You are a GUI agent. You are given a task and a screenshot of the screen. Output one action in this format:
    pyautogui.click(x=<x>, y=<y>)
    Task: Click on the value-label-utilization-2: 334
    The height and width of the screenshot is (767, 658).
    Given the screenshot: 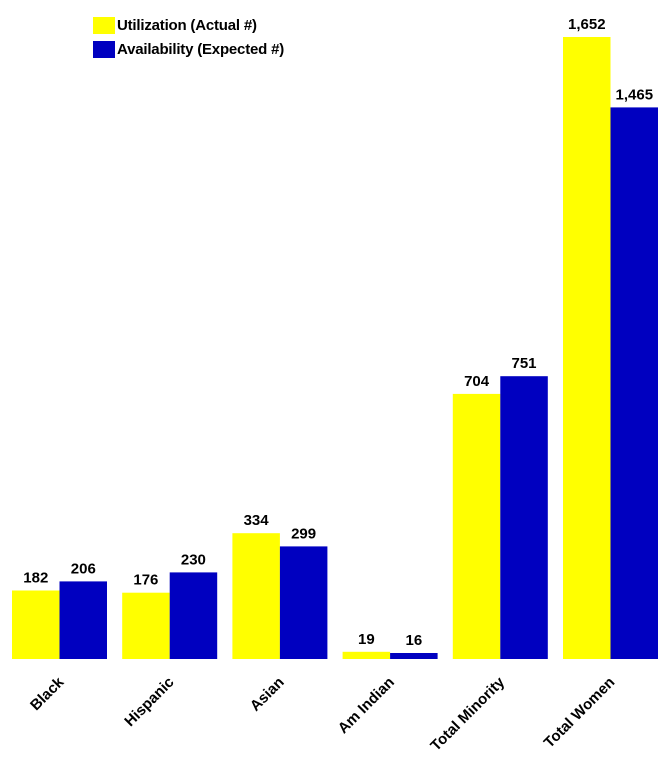 What is the action you would take?
    pyautogui.click(x=257, y=520)
    